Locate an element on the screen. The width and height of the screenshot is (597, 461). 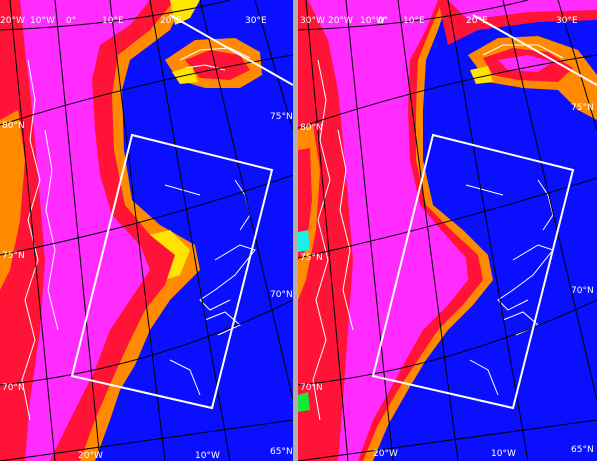
label-top-6: 30°E is located at coordinates (567, 21).